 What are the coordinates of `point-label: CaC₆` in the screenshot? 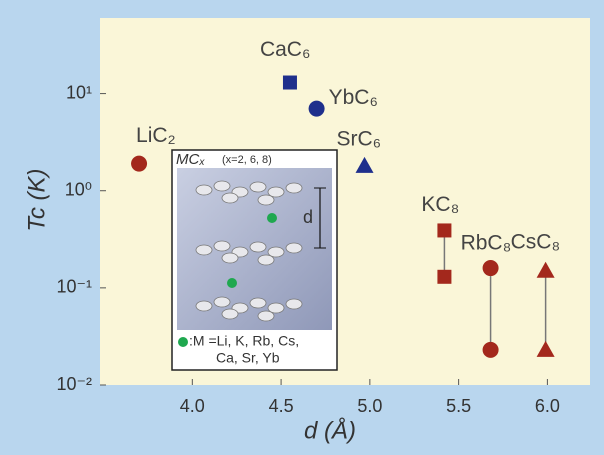 It's located at (285, 49).